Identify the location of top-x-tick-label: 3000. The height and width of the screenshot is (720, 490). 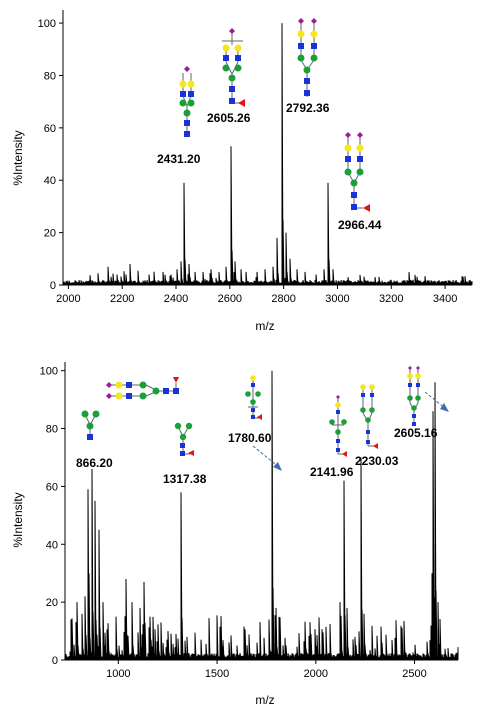
(337, 299).